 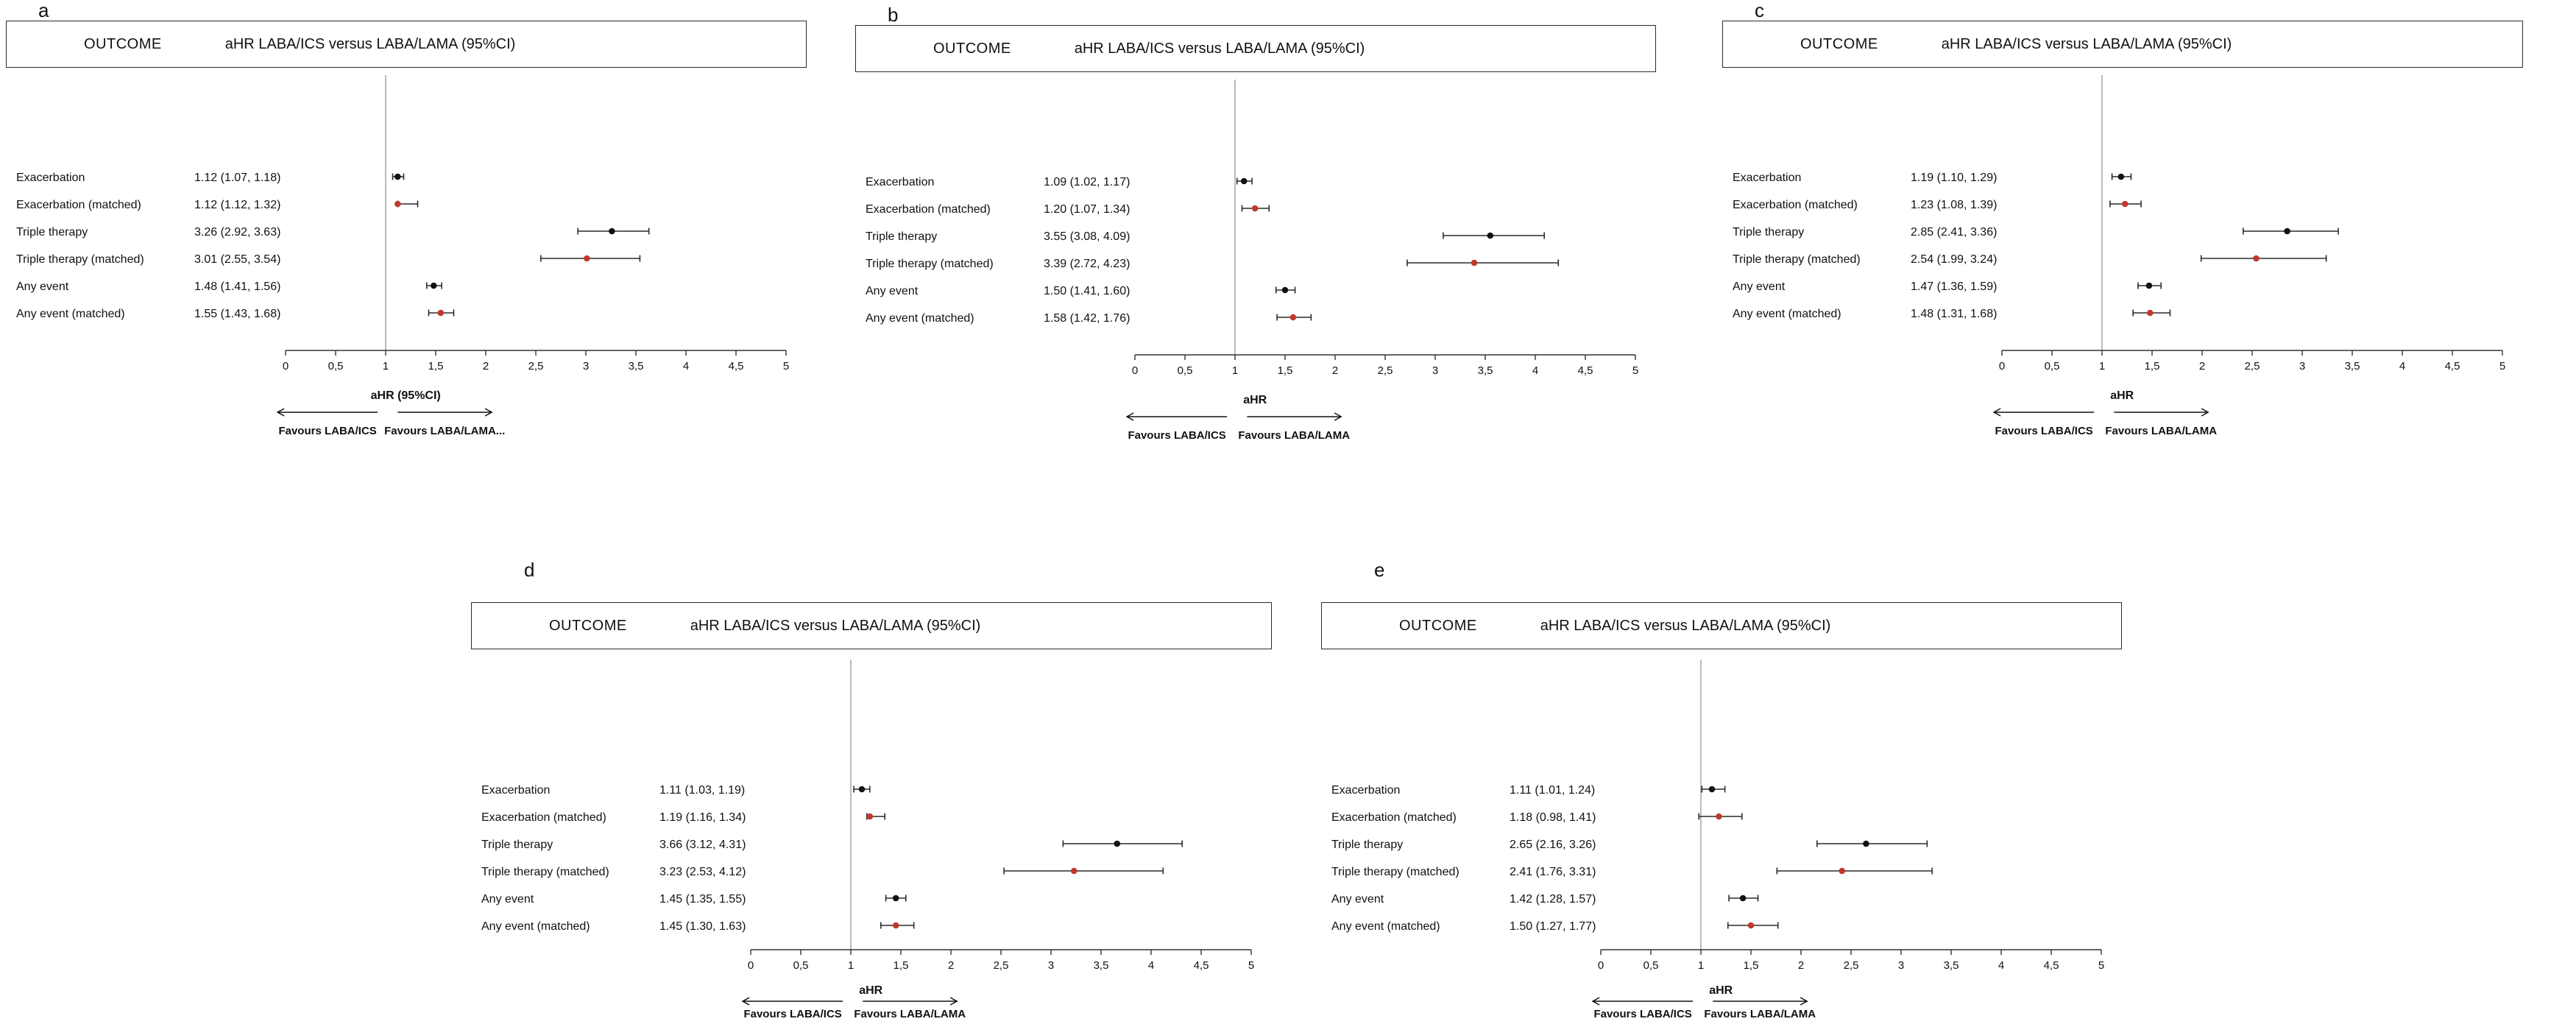 I want to click on estimate-text: 2.85 (2.41, 3.36), so click(x=1954, y=233).